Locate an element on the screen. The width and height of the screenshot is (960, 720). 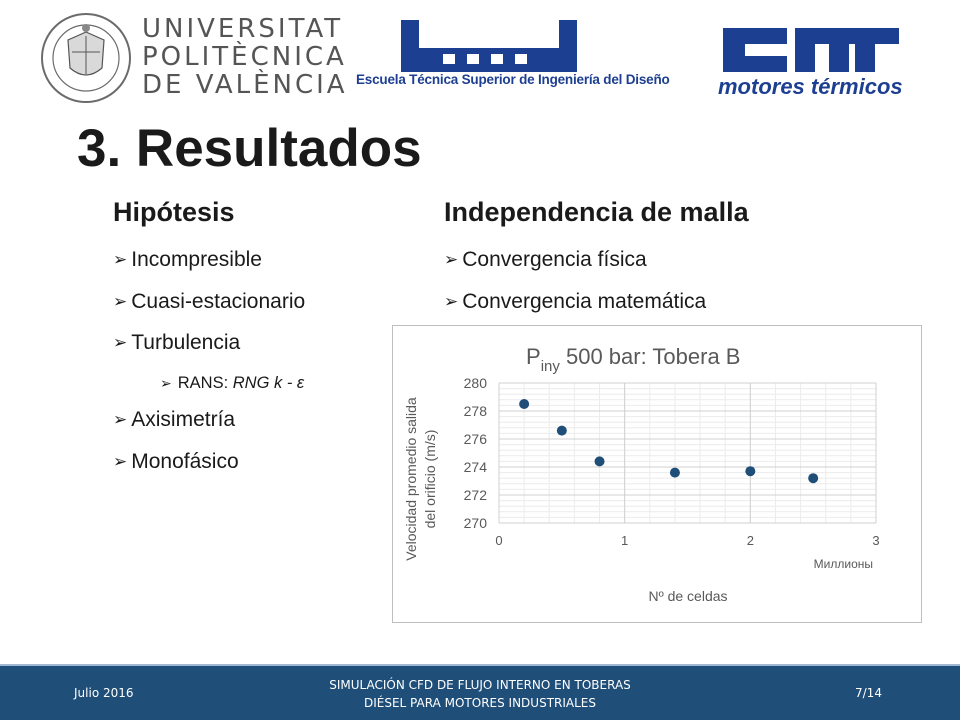
hypothesis-item: ➢ Cuasi-estacionario is located at coordinates (209, 302).